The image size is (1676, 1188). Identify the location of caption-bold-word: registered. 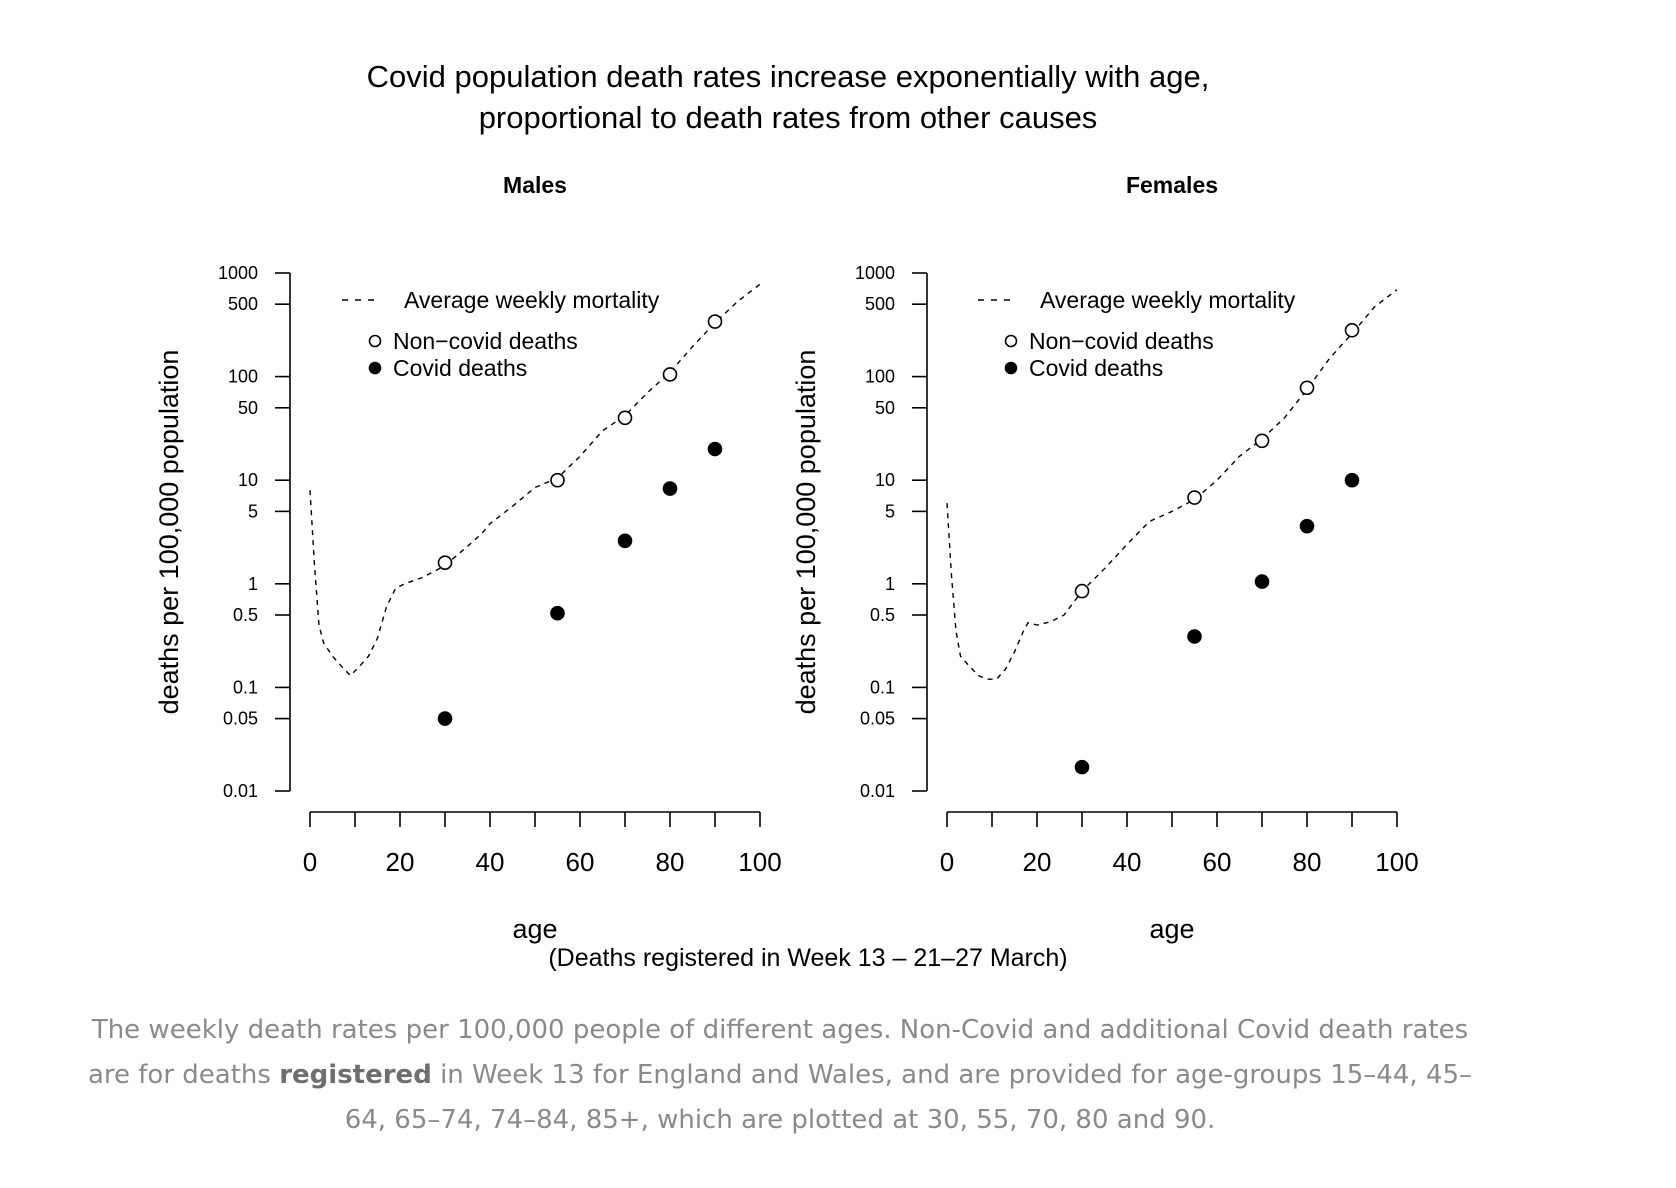
(355, 1075).